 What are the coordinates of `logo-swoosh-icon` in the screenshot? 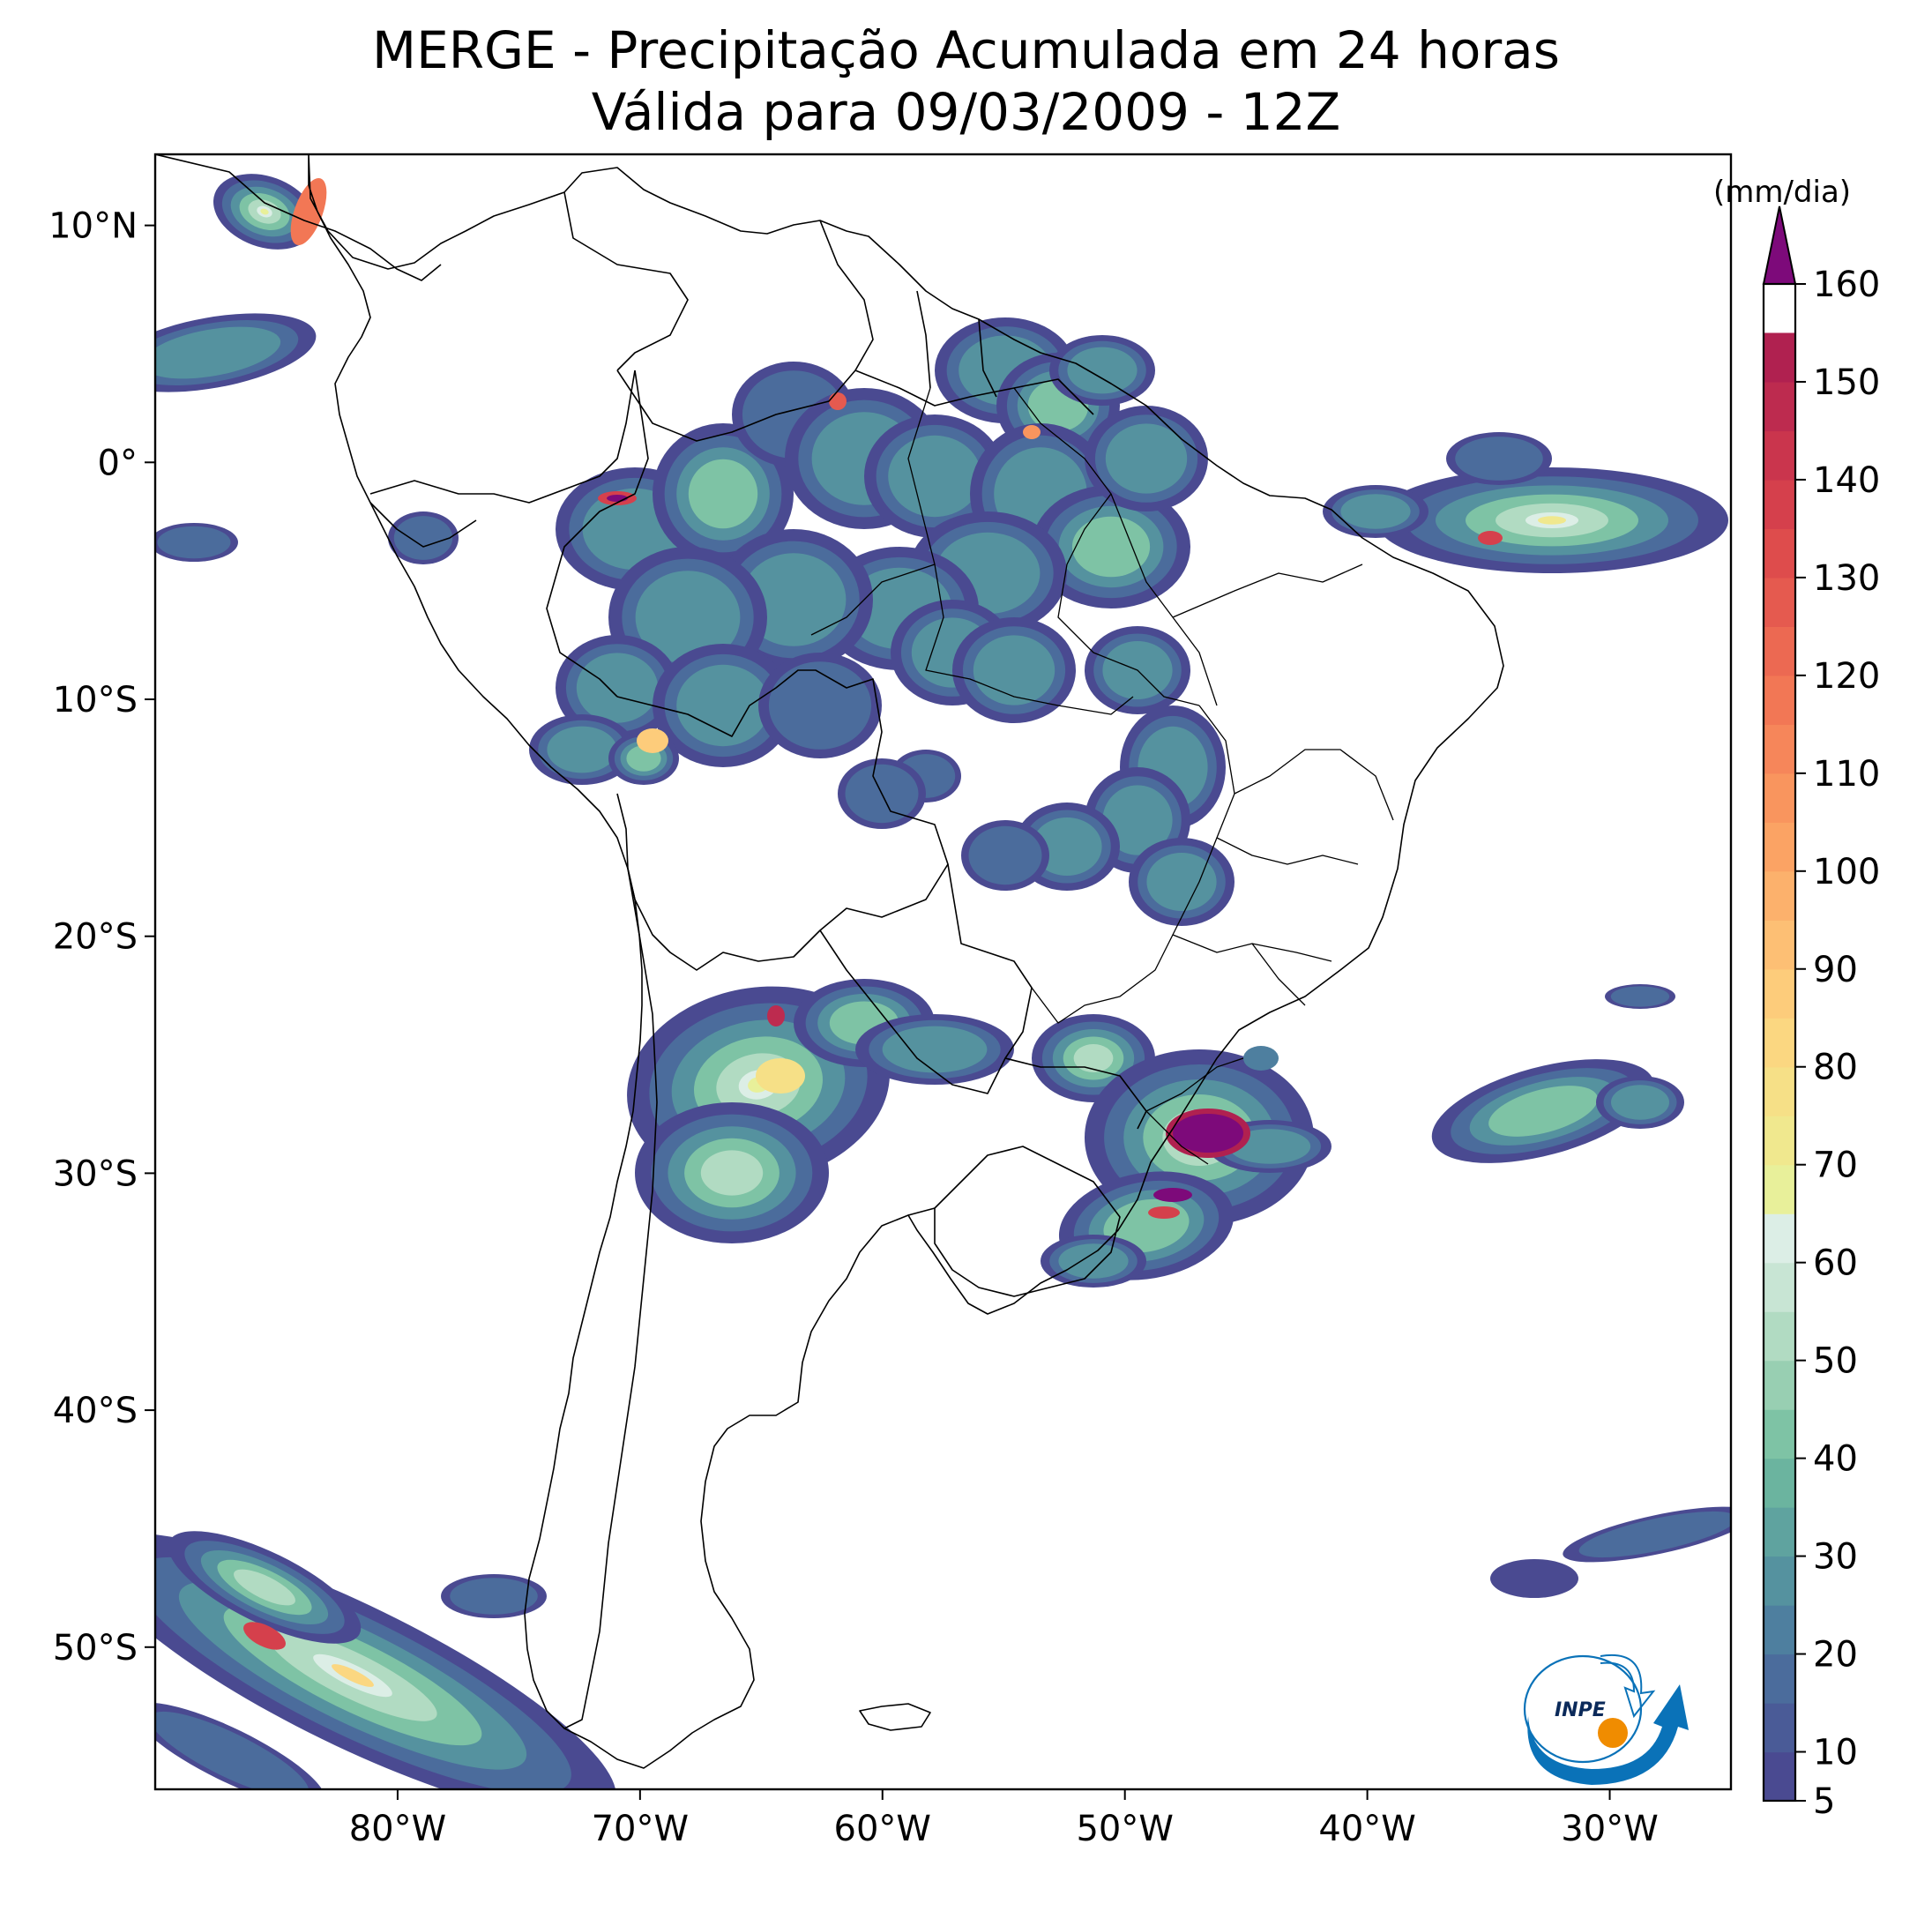 It's located at (1608, 1735).